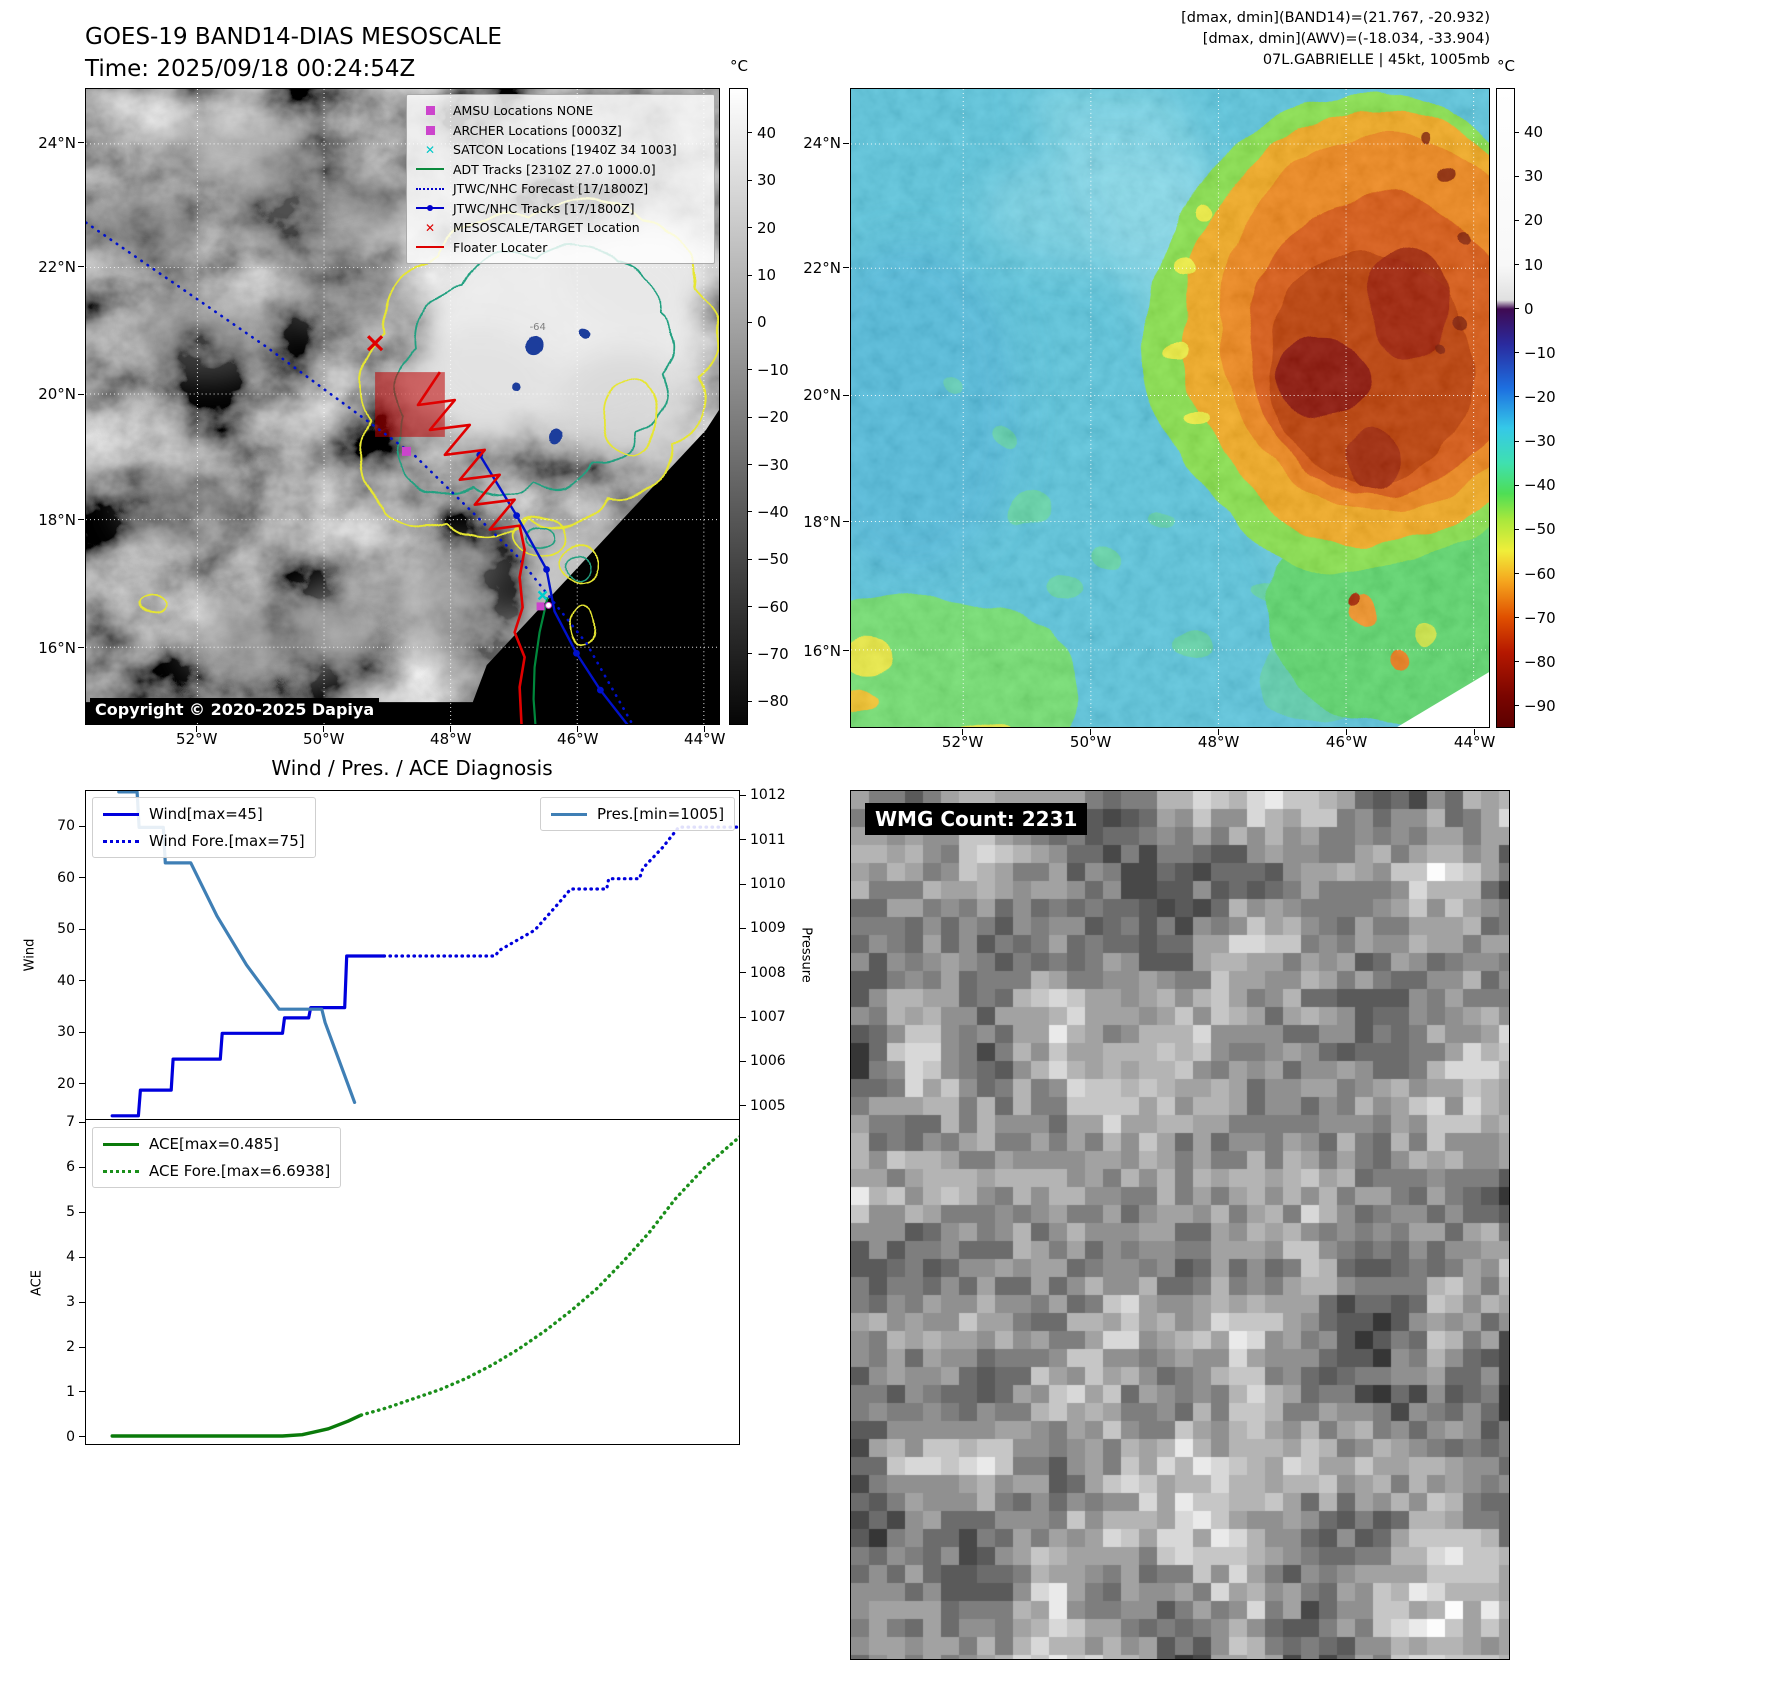 The image size is (1788, 1690). What do you see at coordinates (66, 929) in the screenshot?
I see `y-tick-label: 50` at bounding box center [66, 929].